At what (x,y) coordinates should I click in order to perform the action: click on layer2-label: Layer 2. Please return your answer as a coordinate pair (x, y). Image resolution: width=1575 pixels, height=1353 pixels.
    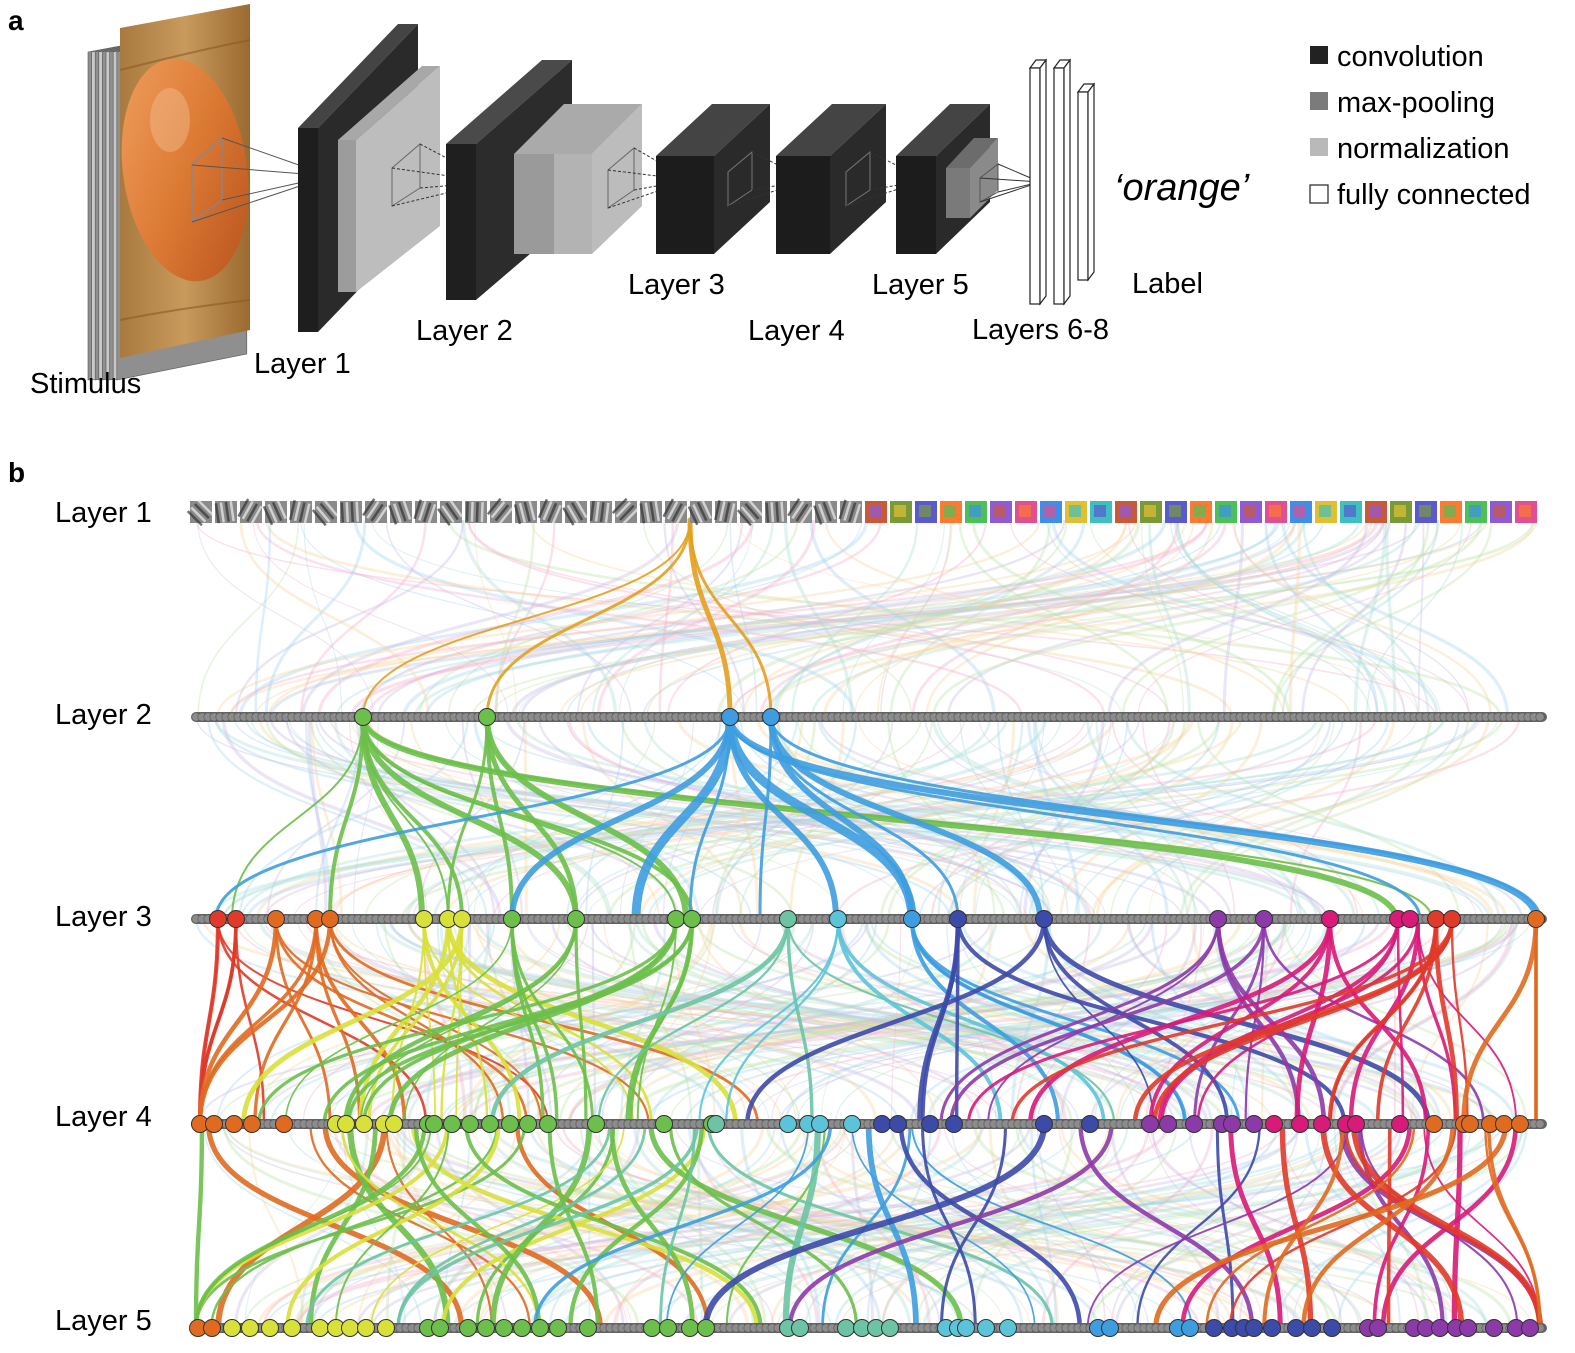
    Looking at the image, I should click on (464, 331).